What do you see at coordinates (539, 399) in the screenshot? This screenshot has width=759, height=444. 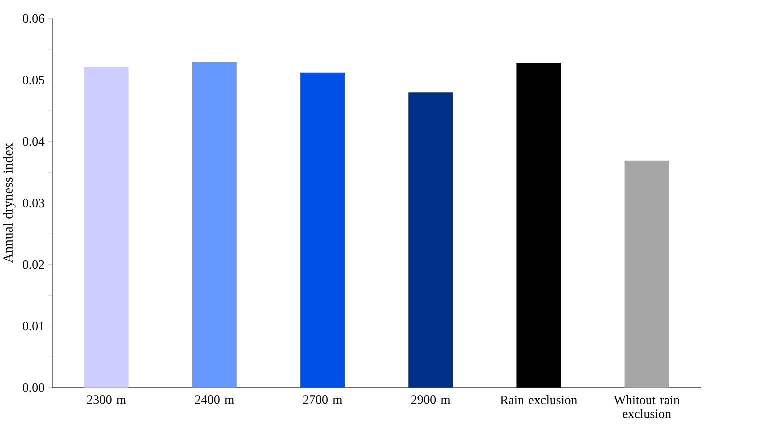 I see `x-tick-label: Rain exclusion` at bounding box center [539, 399].